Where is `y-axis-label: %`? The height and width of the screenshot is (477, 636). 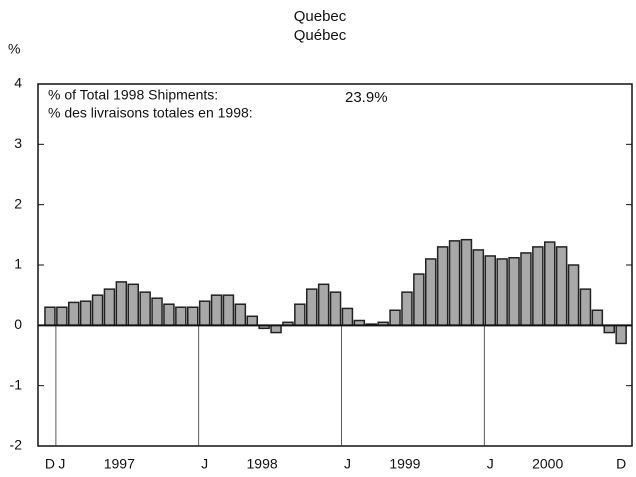
y-axis-label: % is located at coordinates (14, 49).